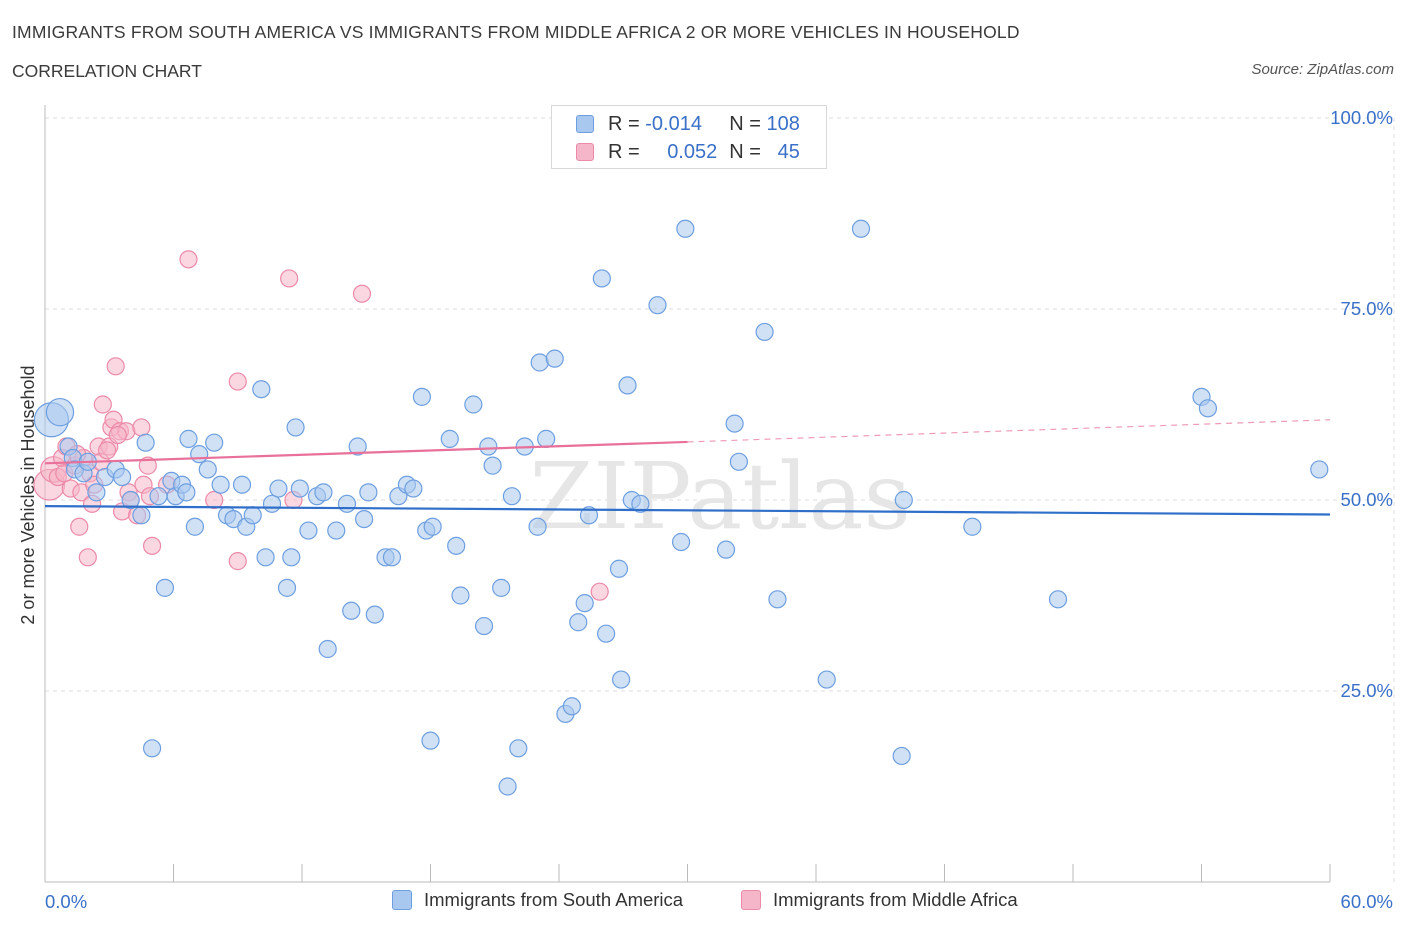 This screenshot has width=1406, height=930. What do you see at coordinates (895, 899) in the screenshot?
I see `legend-label-middle-africa: Immigrants from Middle Africa` at bounding box center [895, 899].